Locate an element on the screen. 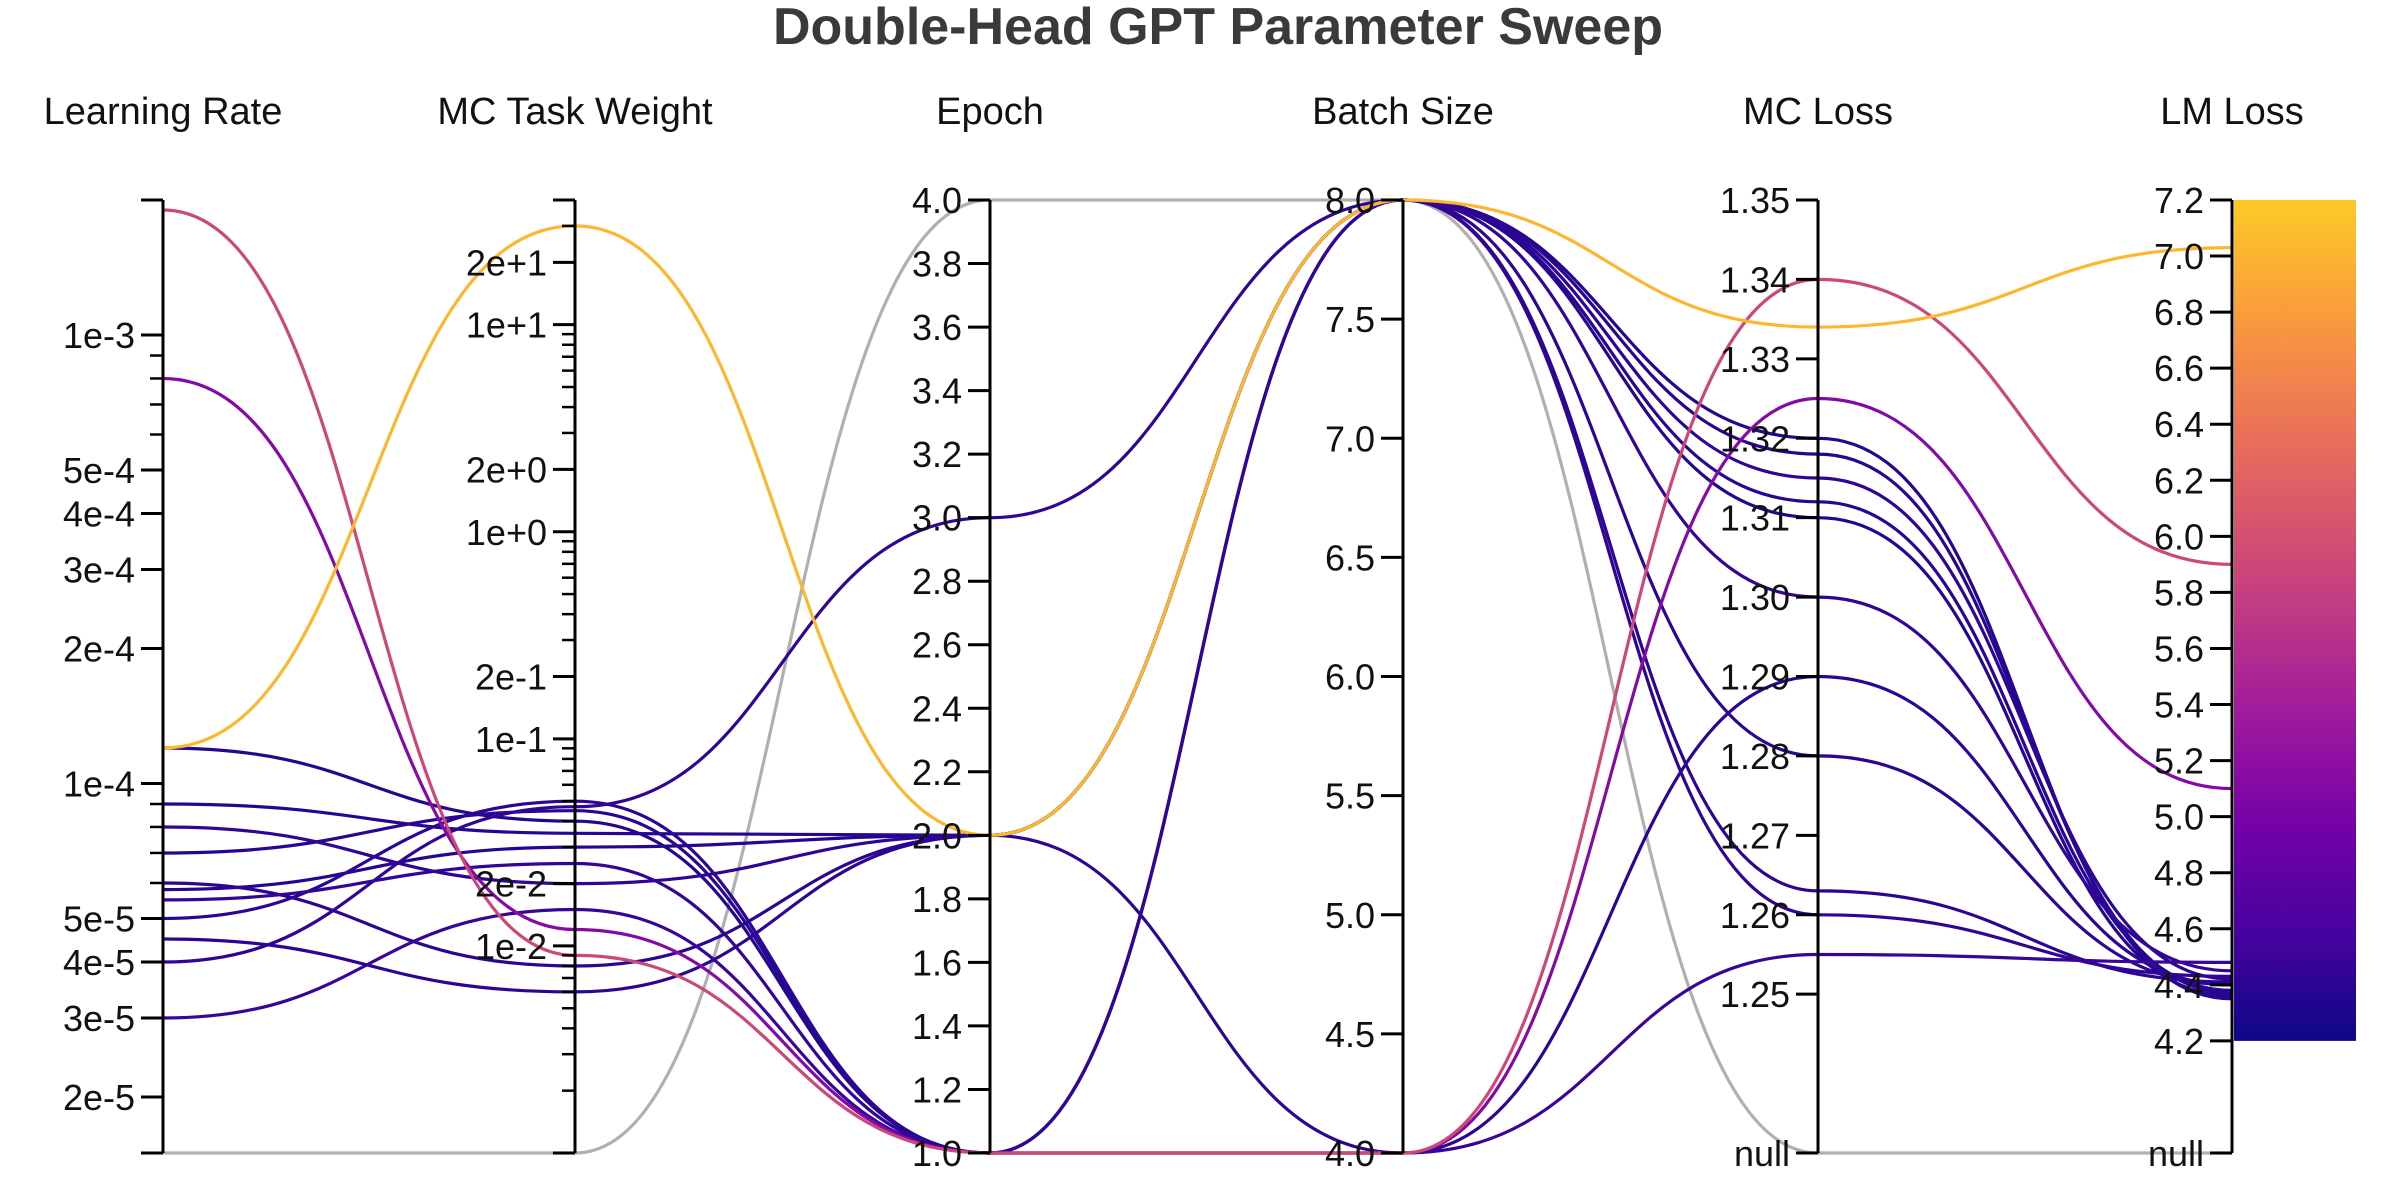 Image resolution: width=2400 pixels, height=1200 pixels. tick-label: 4.6 is located at coordinates (2179, 929).